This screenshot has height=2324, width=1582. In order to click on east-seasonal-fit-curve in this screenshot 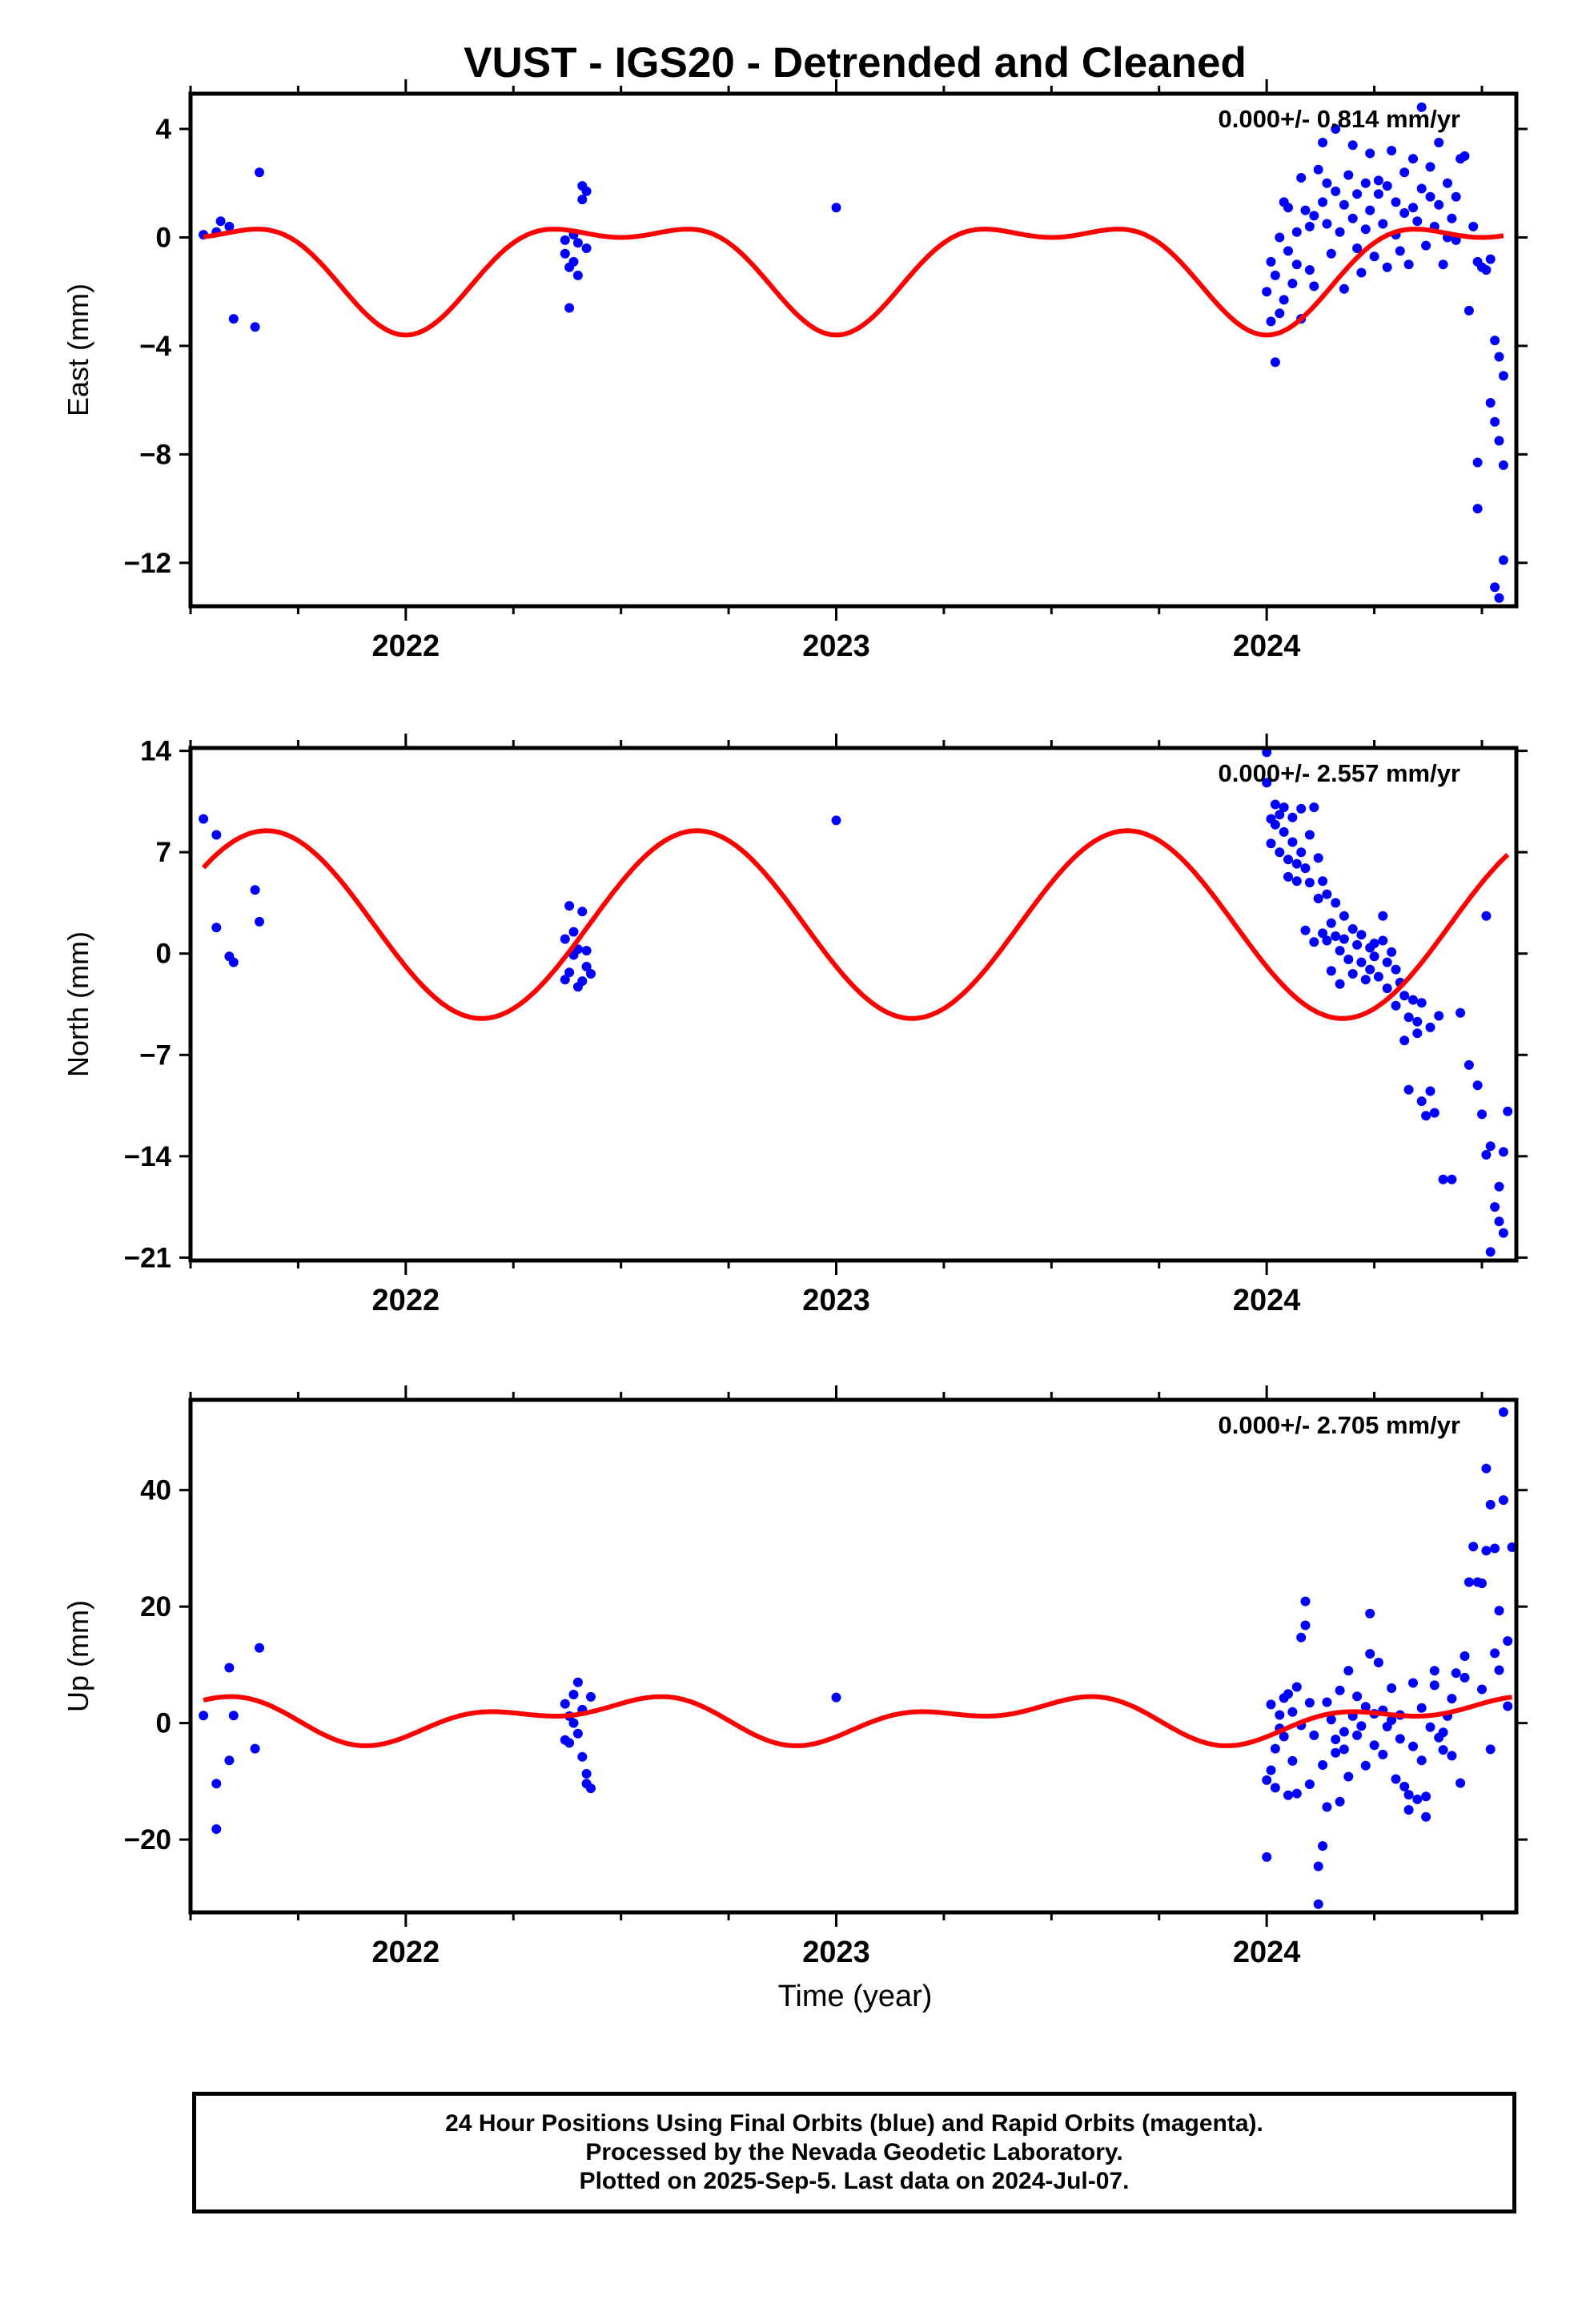, I will do `click(853, 282)`.